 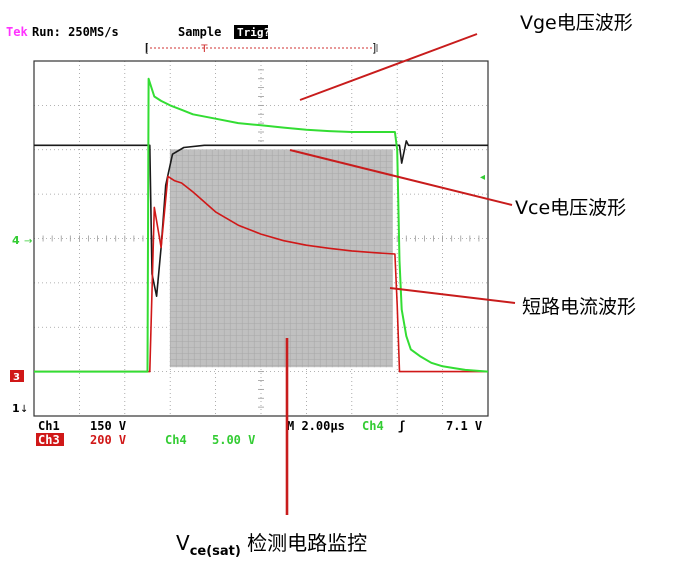 I want to click on bracket-left: [, so click(x=146, y=48).